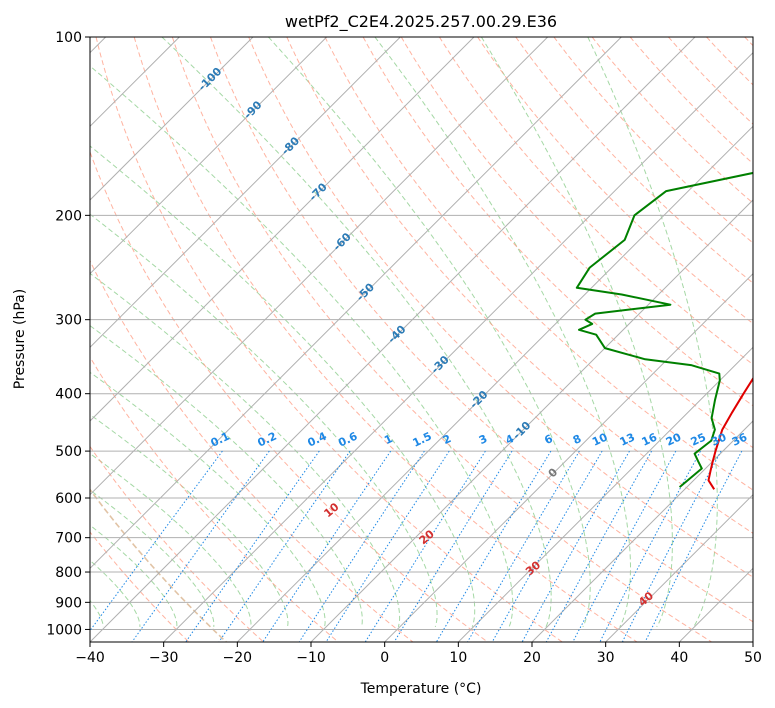  I want to click on y-tick-label: 100, so click(68, 38).